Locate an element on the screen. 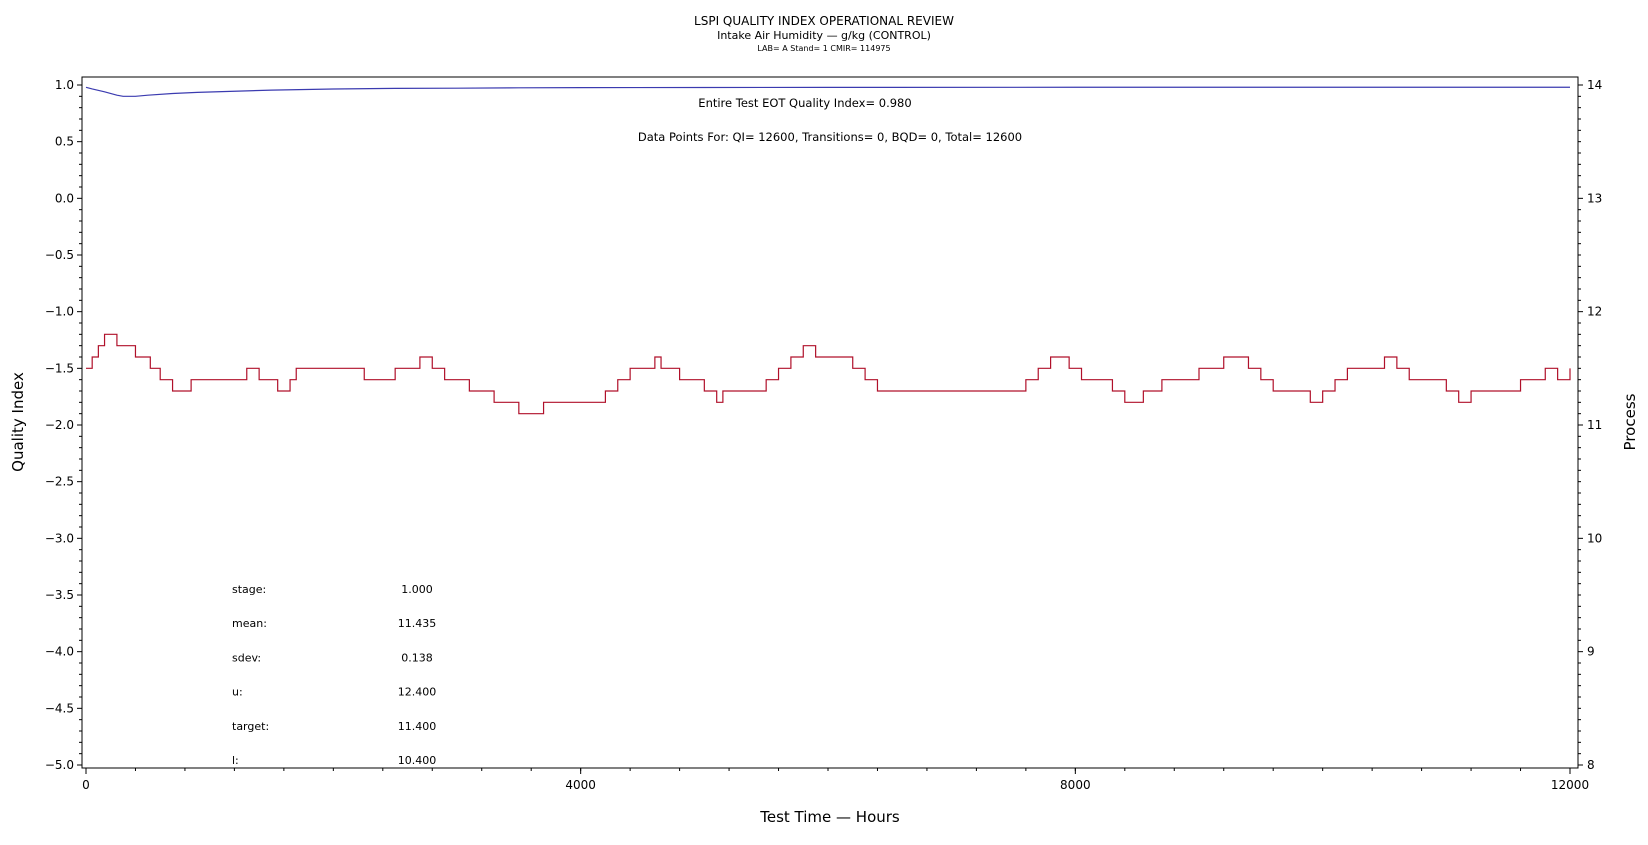 The width and height of the screenshot is (1648, 845). x-tick-label: 4000 is located at coordinates (580, 785).